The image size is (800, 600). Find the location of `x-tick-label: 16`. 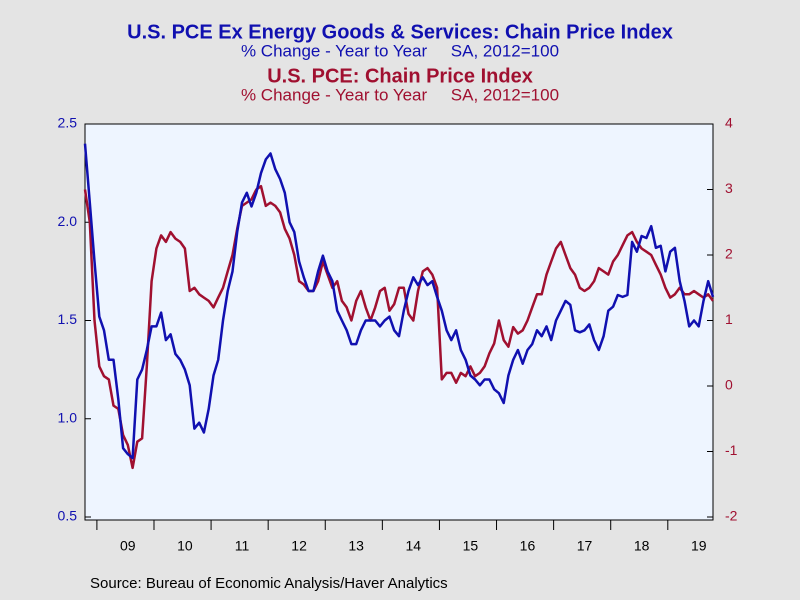

x-tick-label: 16 is located at coordinates (528, 546).